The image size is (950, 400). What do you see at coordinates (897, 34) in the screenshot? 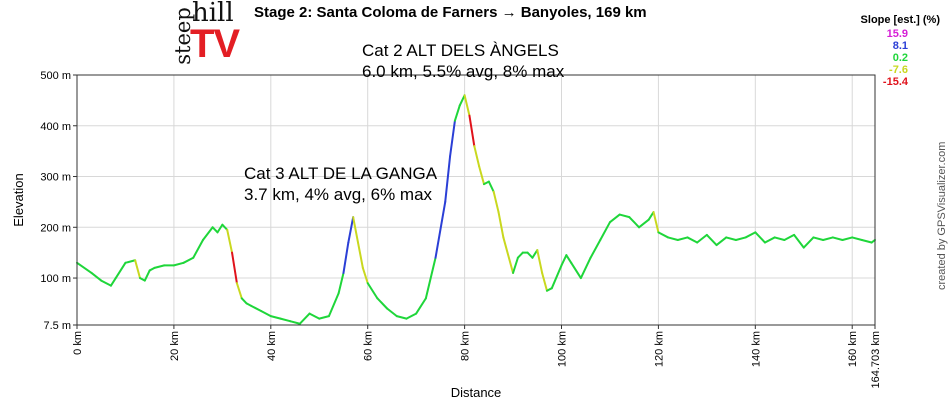
I see `legend-entry-0: 15.9` at bounding box center [897, 34].